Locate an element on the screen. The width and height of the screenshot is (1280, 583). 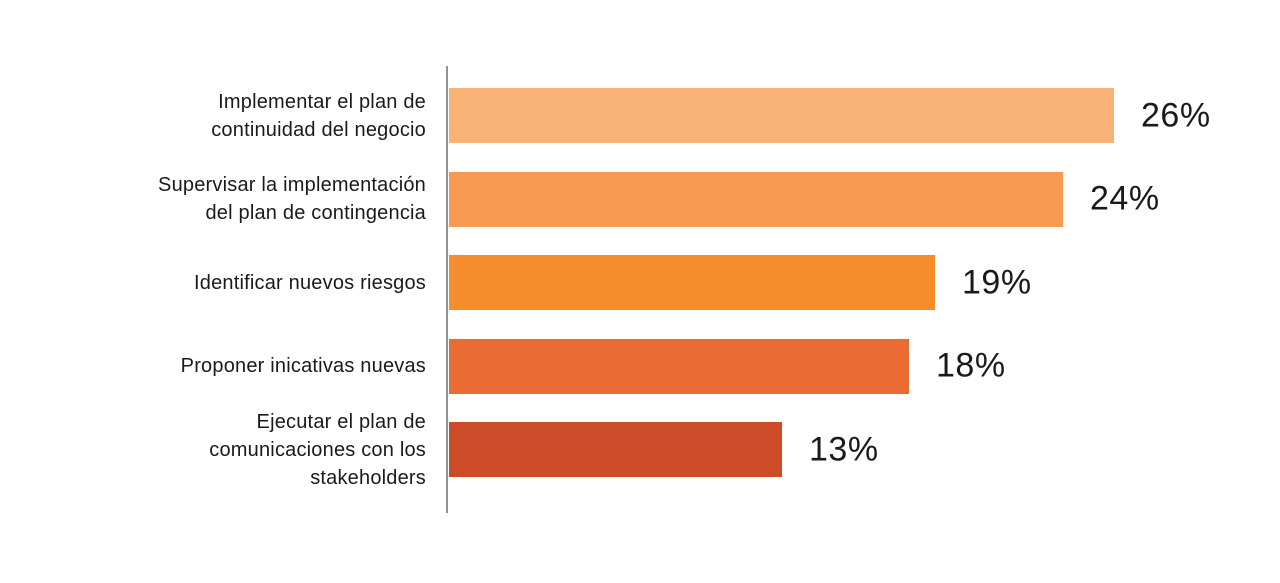
category-label: Identificar nuevos riesgos is located at coordinates (310, 282).